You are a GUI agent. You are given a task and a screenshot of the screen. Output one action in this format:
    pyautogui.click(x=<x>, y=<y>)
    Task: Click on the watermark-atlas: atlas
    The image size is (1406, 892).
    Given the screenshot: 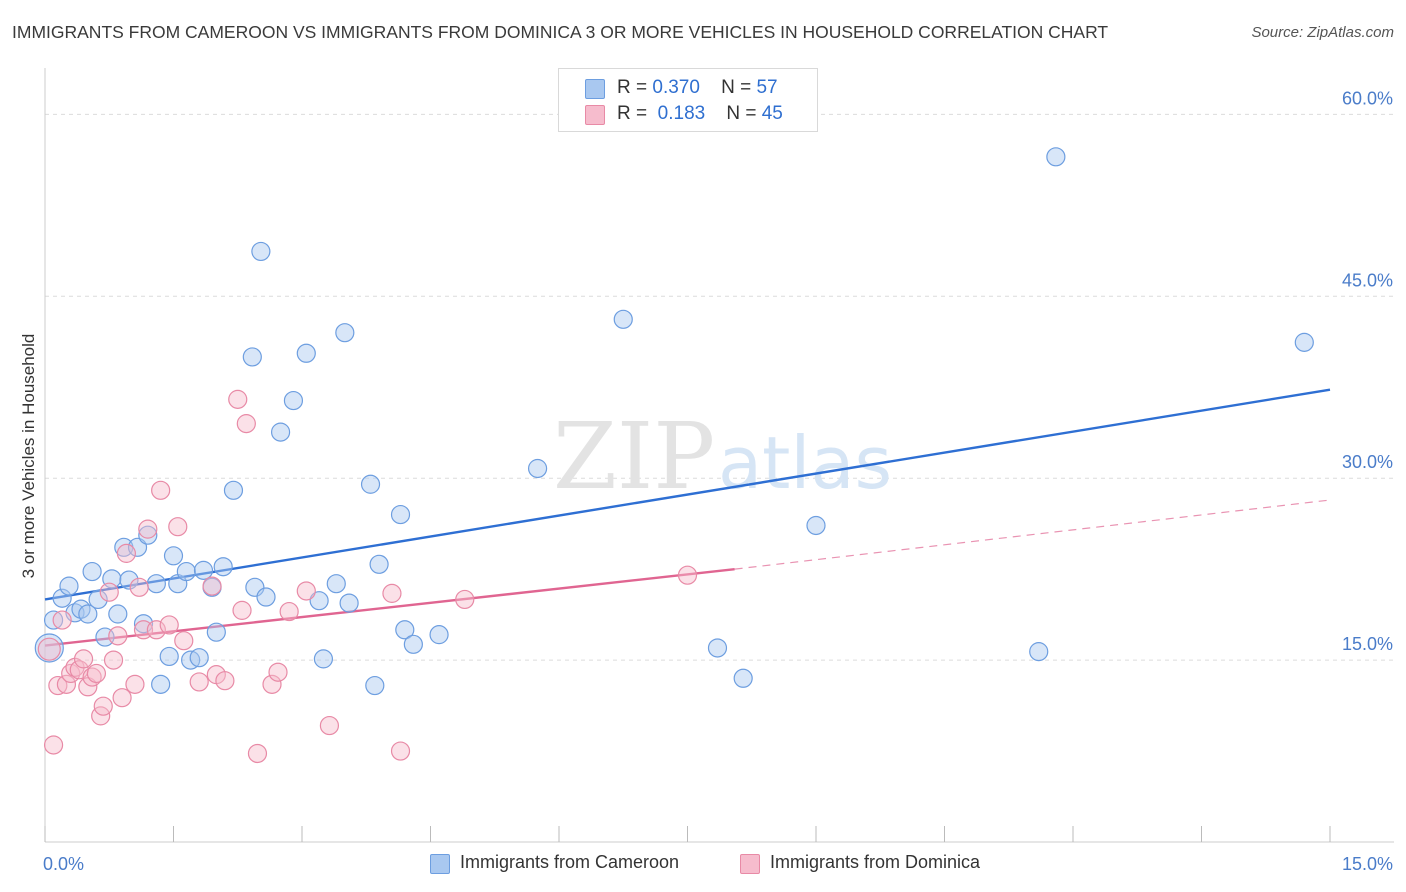 What is the action you would take?
    pyautogui.click(x=805, y=463)
    